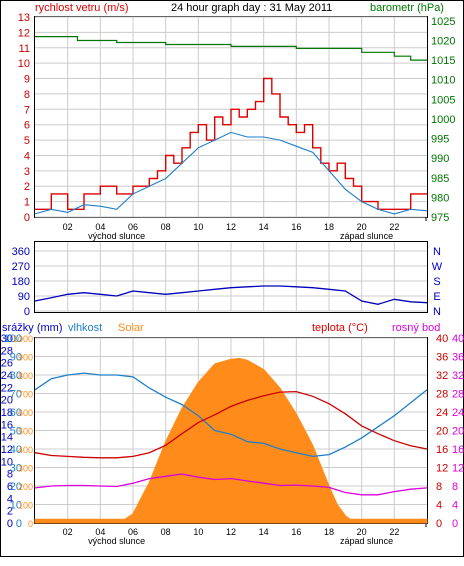 Image resolution: width=464 pixels, height=566 pixels. I want to click on wind-tick-label: 7, so click(27, 110).